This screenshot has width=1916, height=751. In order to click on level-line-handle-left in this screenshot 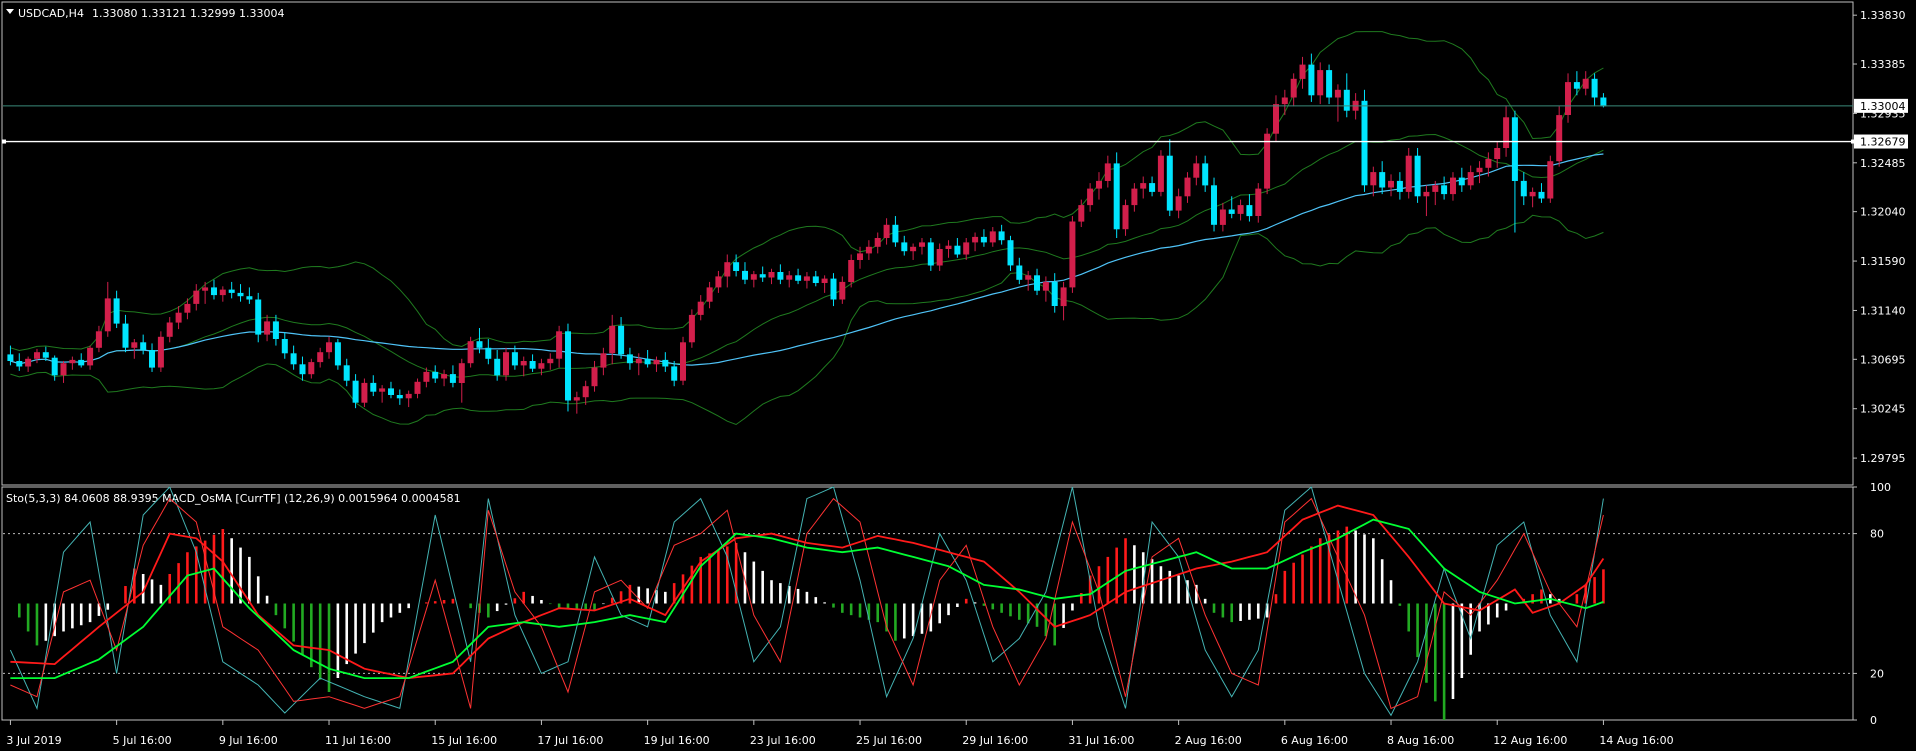, I will do `click(4, 141)`.